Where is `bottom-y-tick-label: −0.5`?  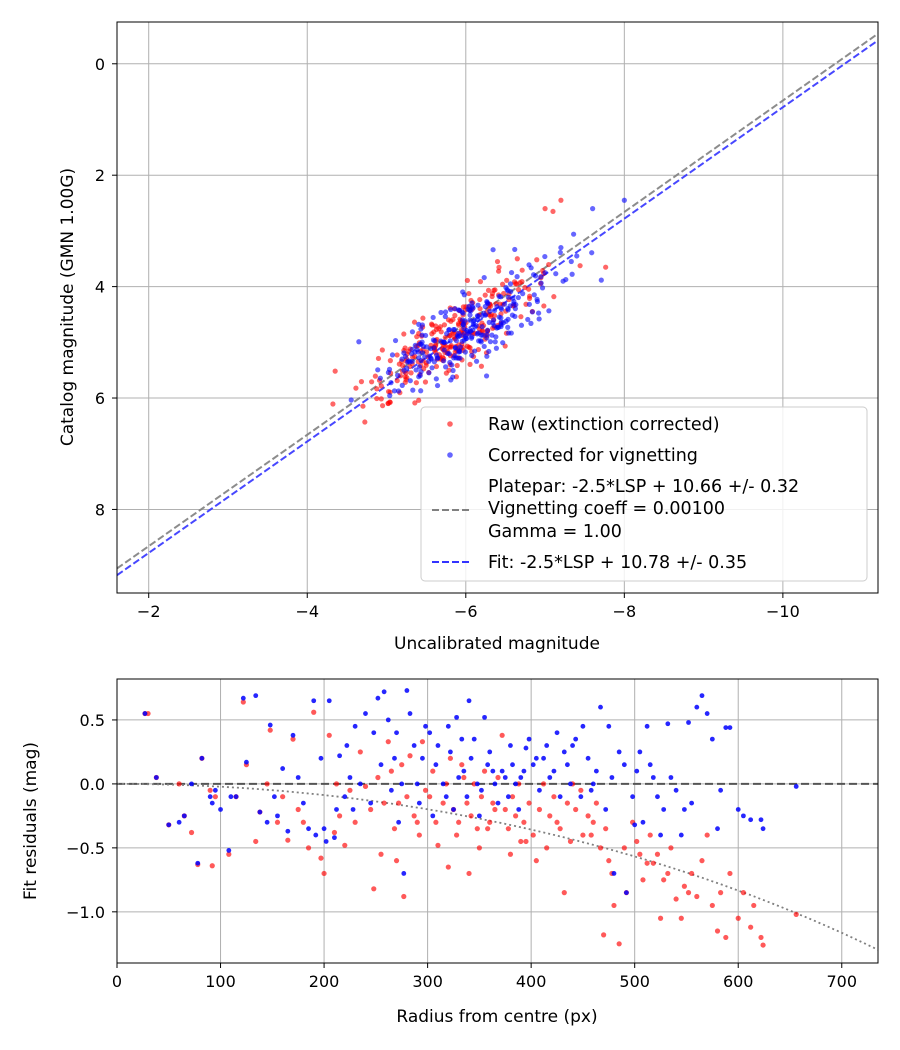
bottom-y-tick-label: −0.5 is located at coordinates (85, 848).